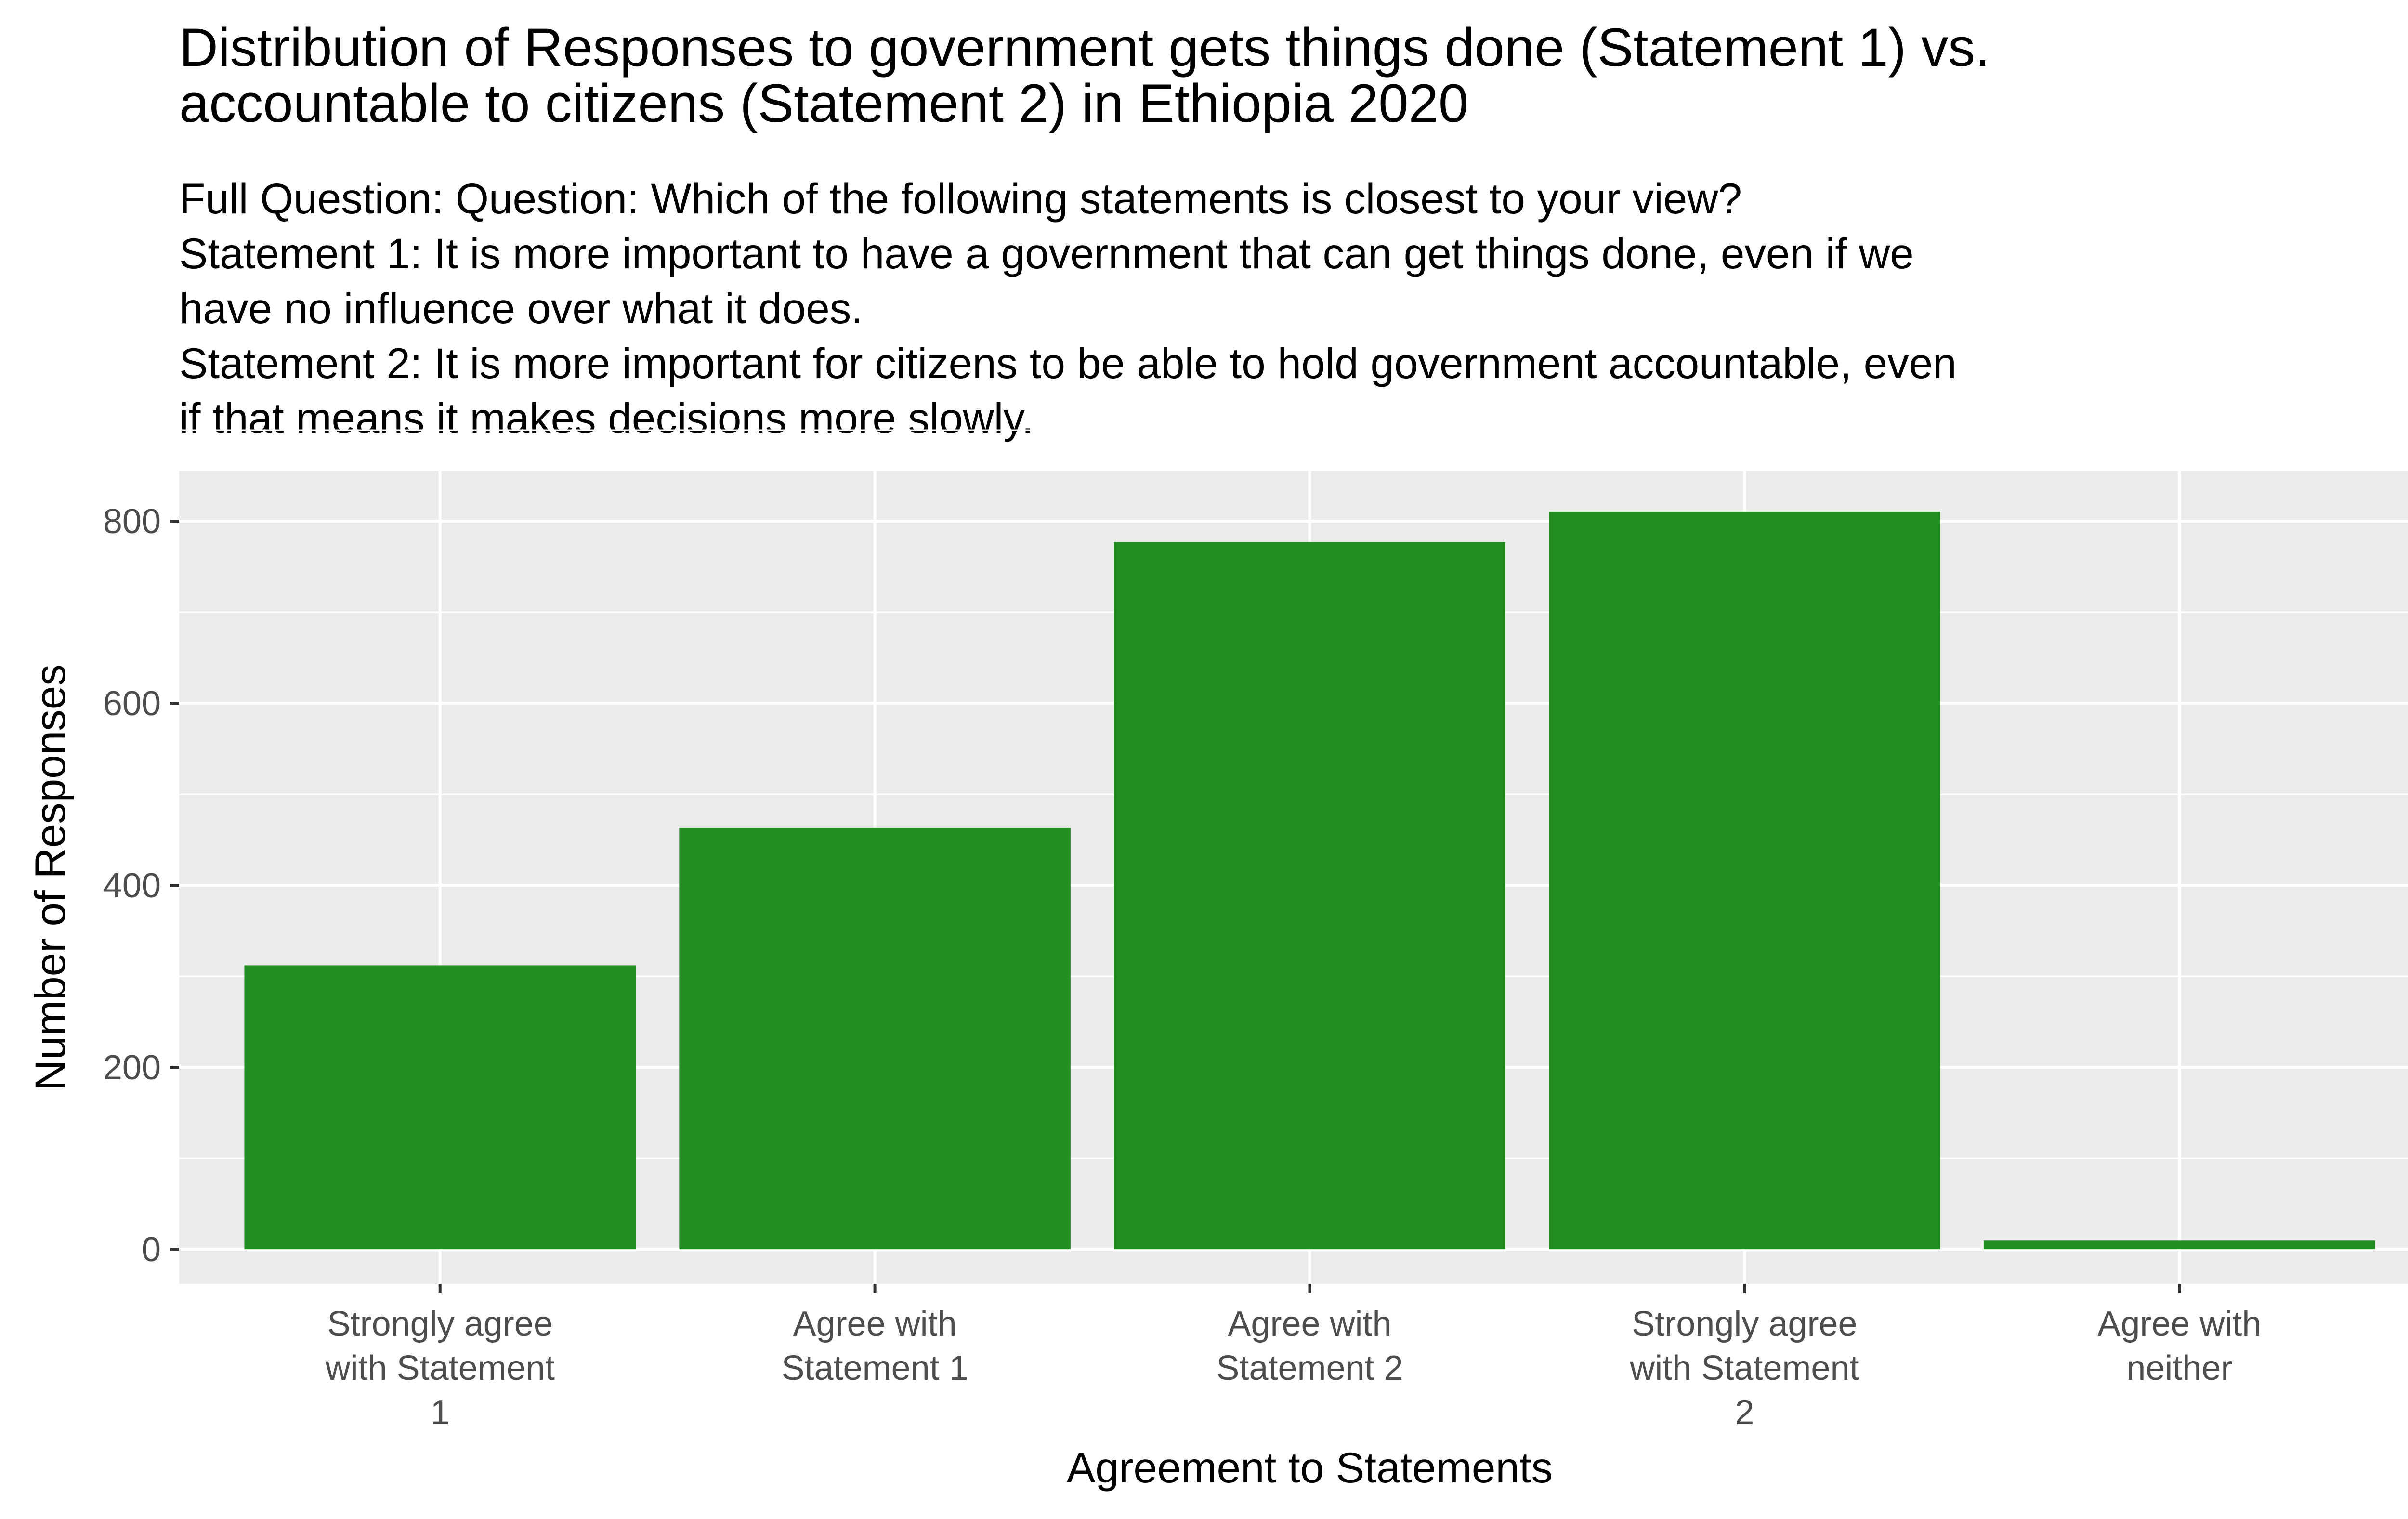 This screenshot has width=2408, height=1519. What do you see at coordinates (1310, 1467) in the screenshot?
I see `x-axis-title: Agreement to Statements` at bounding box center [1310, 1467].